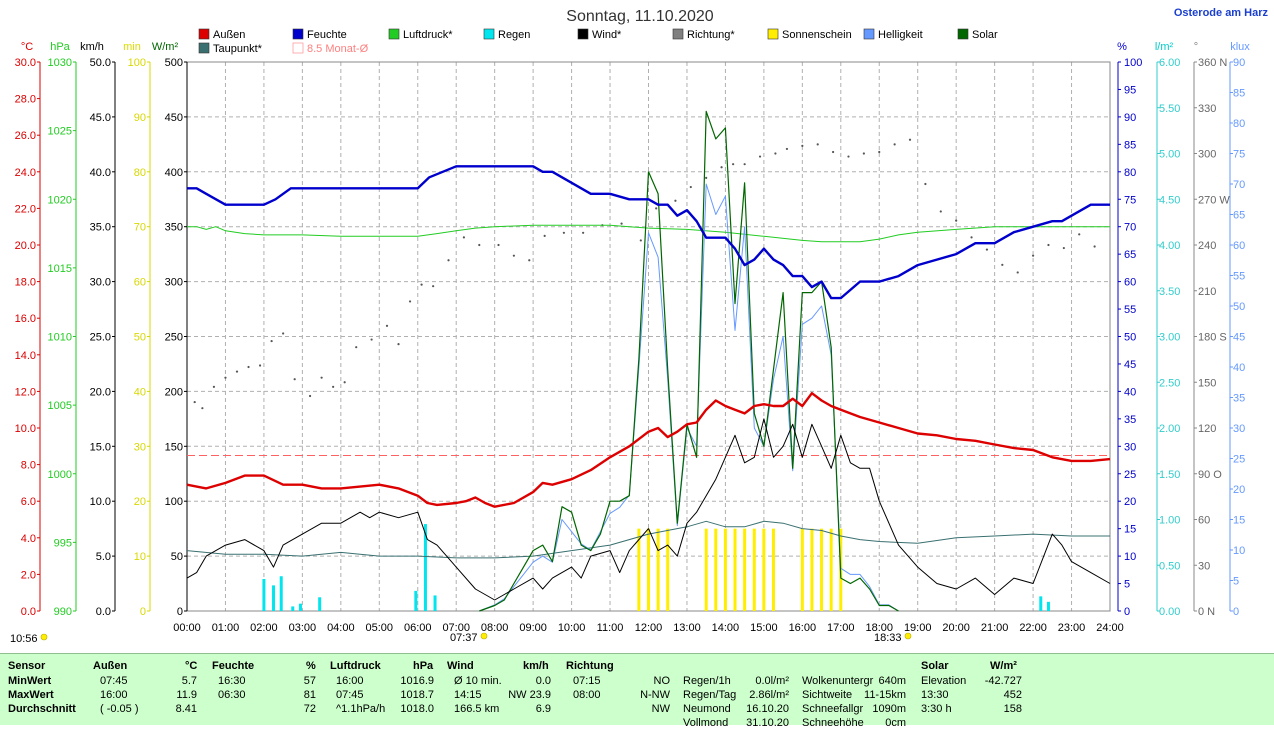 This screenshot has height=730, width=1274. What do you see at coordinates (100, 228) in the screenshot?
I see `axis-tick-label: 35.0` at bounding box center [100, 228].